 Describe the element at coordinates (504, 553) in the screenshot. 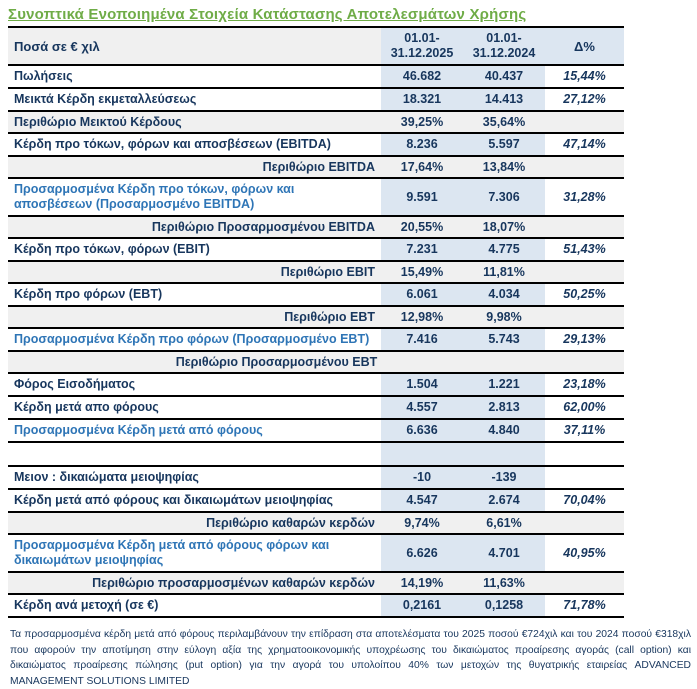

I see `row-value-2024: 4.701` at that location.